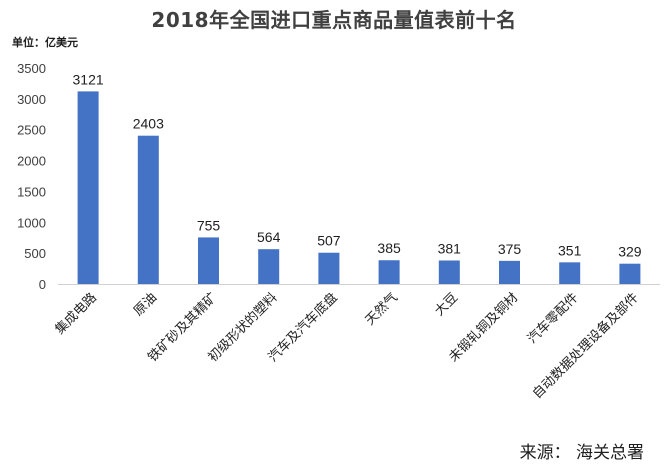  What do you see at coordinates (148, 124) in the screenshot?
I see `data-label: 2403` at bounding box center [148, 124].